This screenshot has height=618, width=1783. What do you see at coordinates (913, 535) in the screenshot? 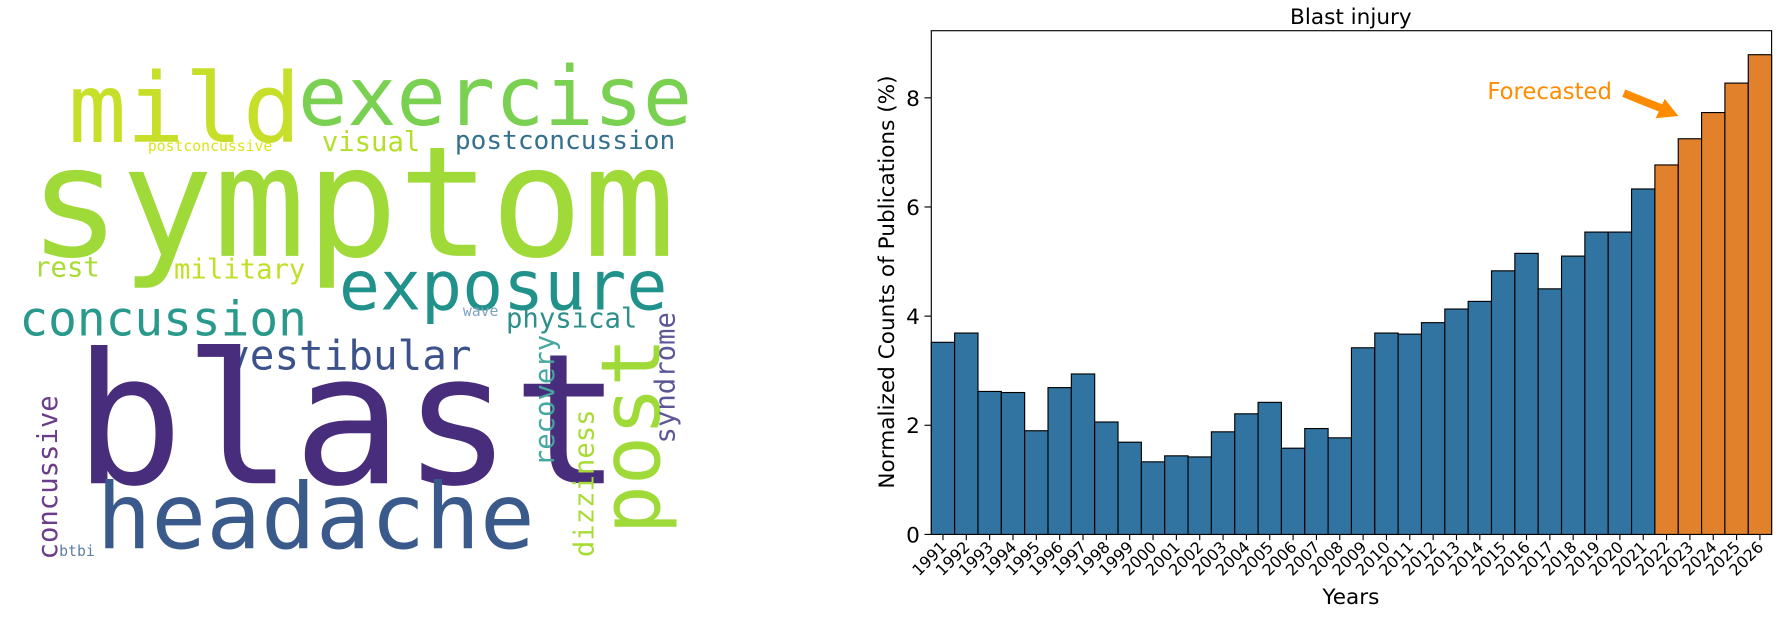
I see `y-tick-label: 0` at bounding box center [913, 535].